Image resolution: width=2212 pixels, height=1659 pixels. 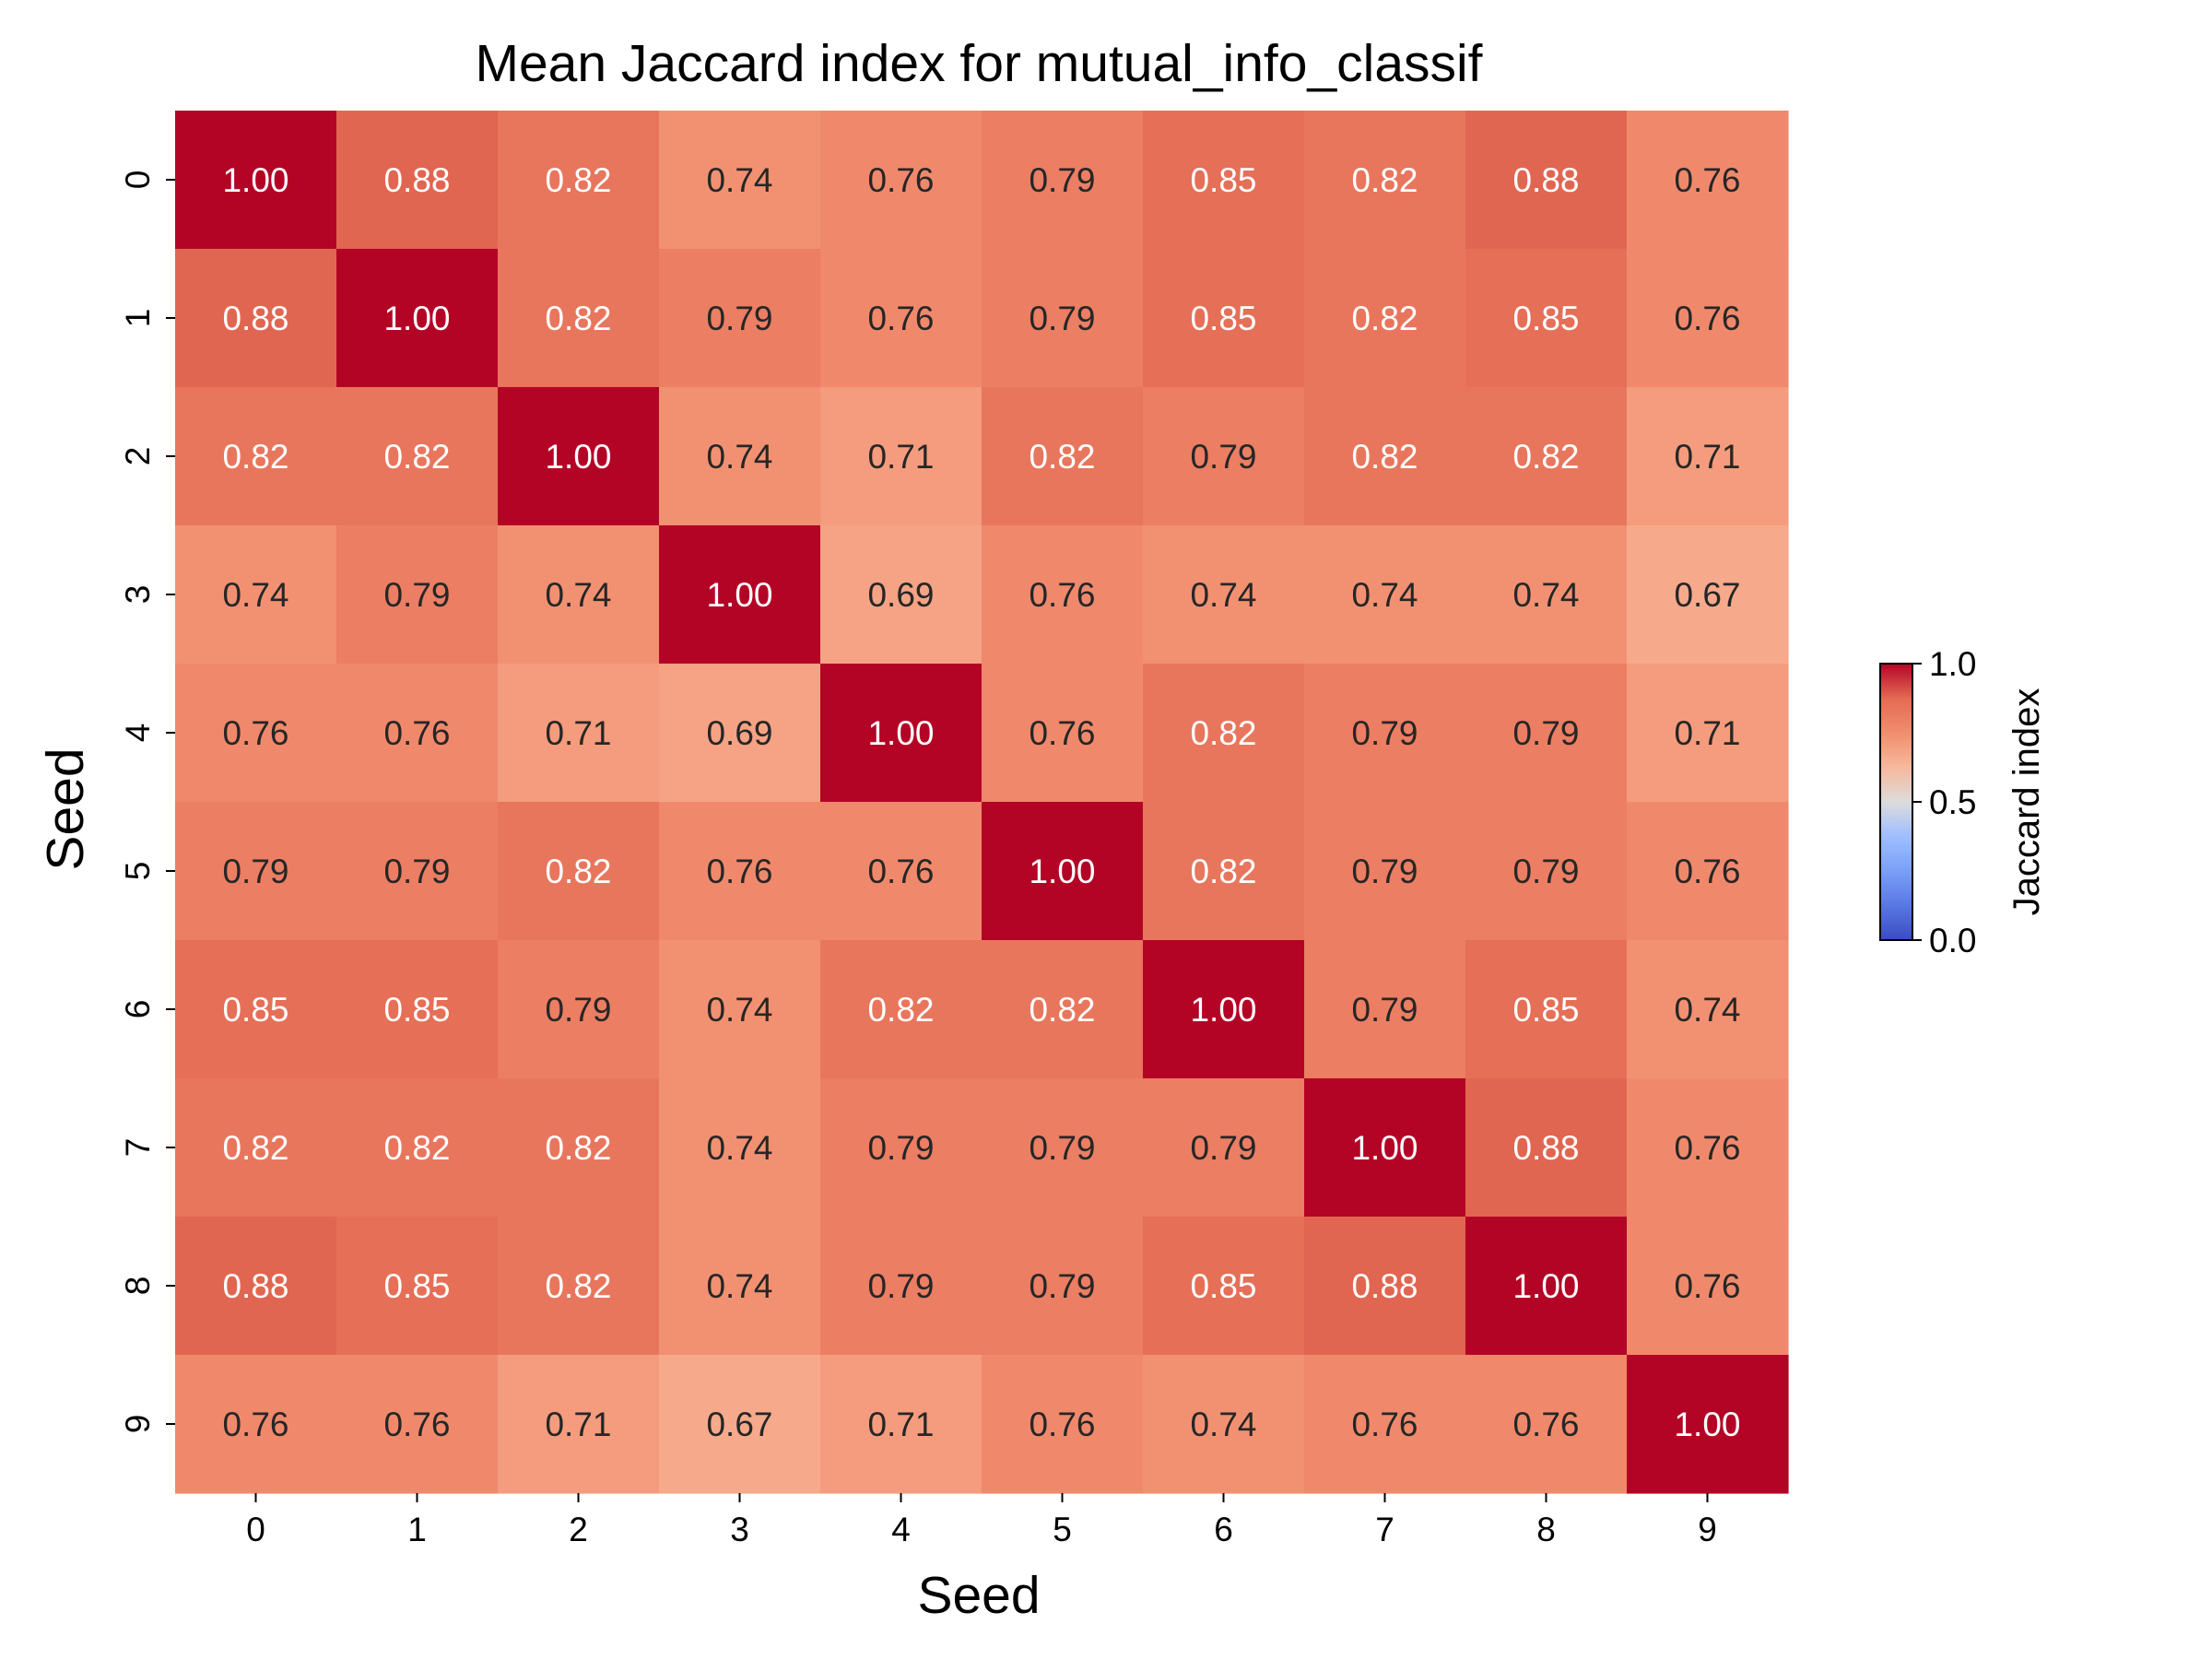 I want to click on colorbar-tick-label: 0.0, so click(x=1952, y=940).